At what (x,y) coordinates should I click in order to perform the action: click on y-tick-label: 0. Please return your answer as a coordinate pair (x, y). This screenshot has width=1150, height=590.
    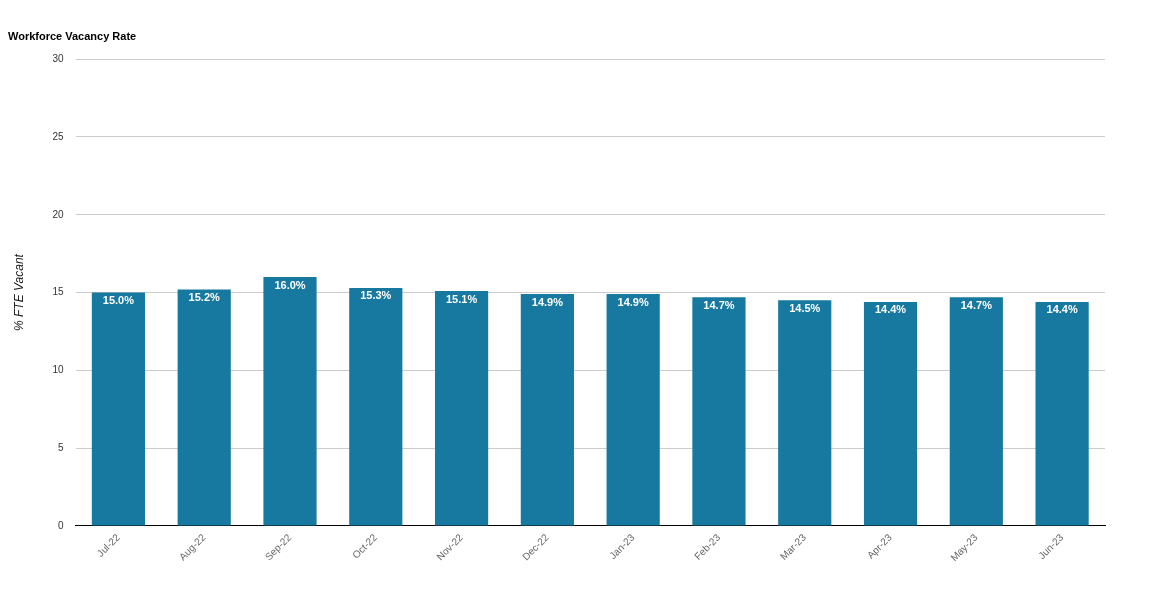
    Looking at the image, I should click on (60, 525).